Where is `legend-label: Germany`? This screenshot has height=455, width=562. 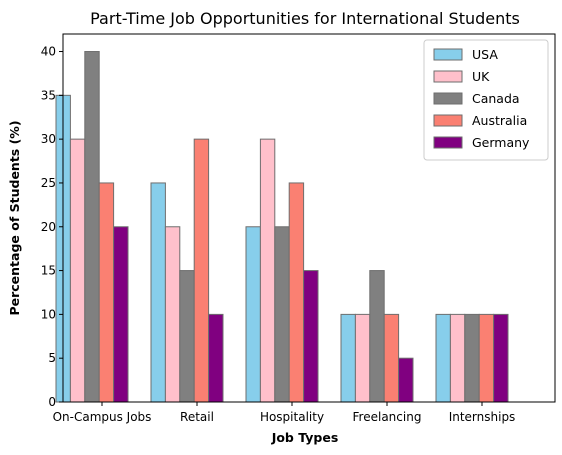
legend-label: Germany is located at coordinates (501, 142).